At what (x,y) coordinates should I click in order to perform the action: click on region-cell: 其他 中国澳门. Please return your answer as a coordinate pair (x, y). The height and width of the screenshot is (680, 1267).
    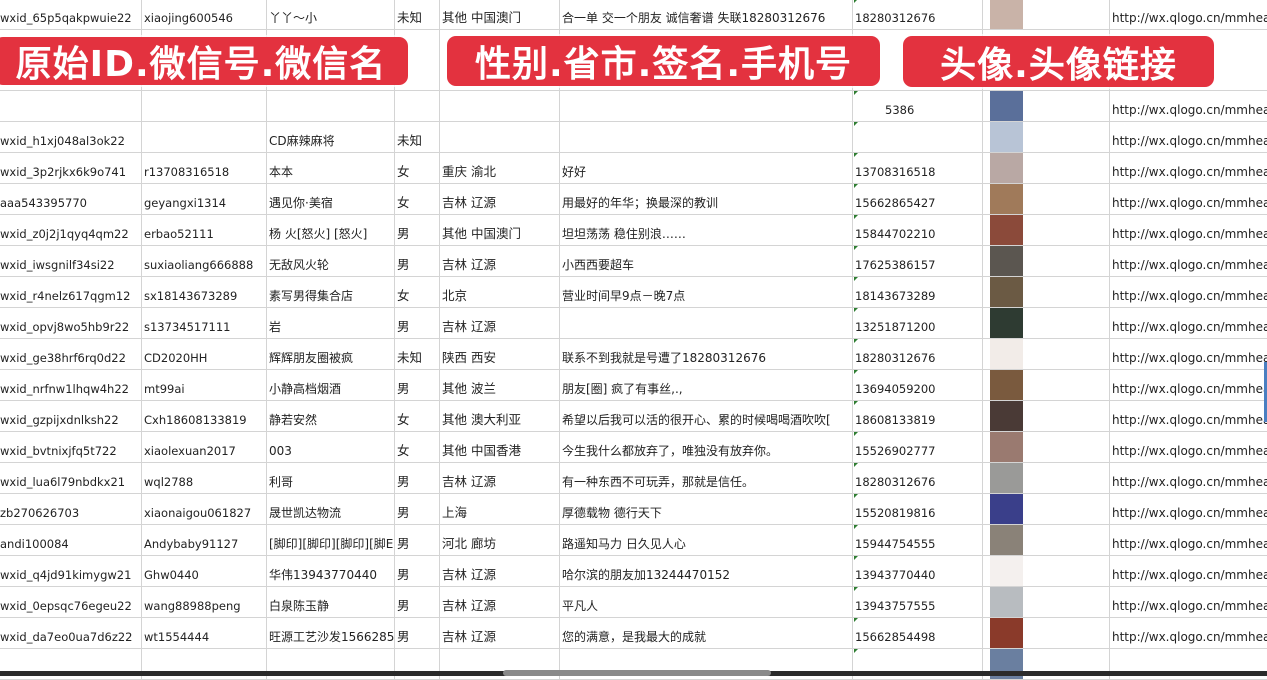
    Looking at the image, I should click on (500, 14).